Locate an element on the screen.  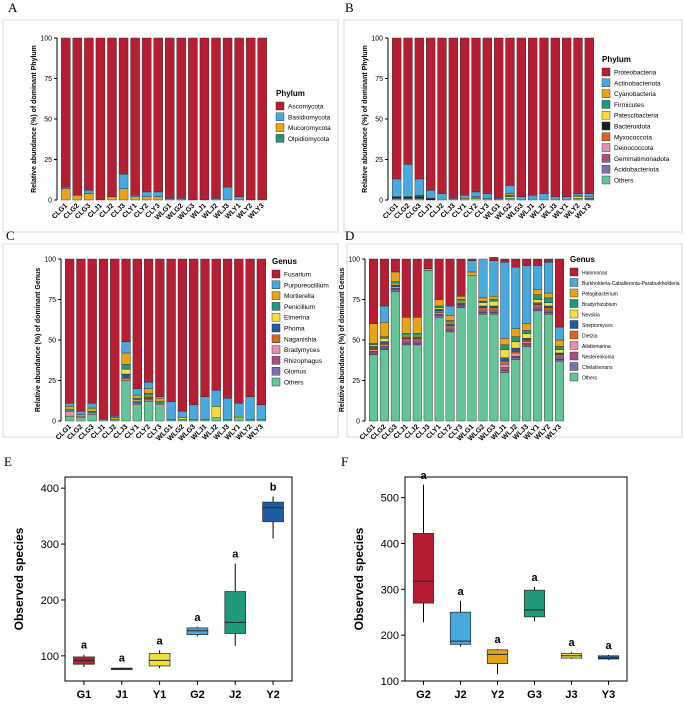
panel-label: A is located at coordinates (13, 7).